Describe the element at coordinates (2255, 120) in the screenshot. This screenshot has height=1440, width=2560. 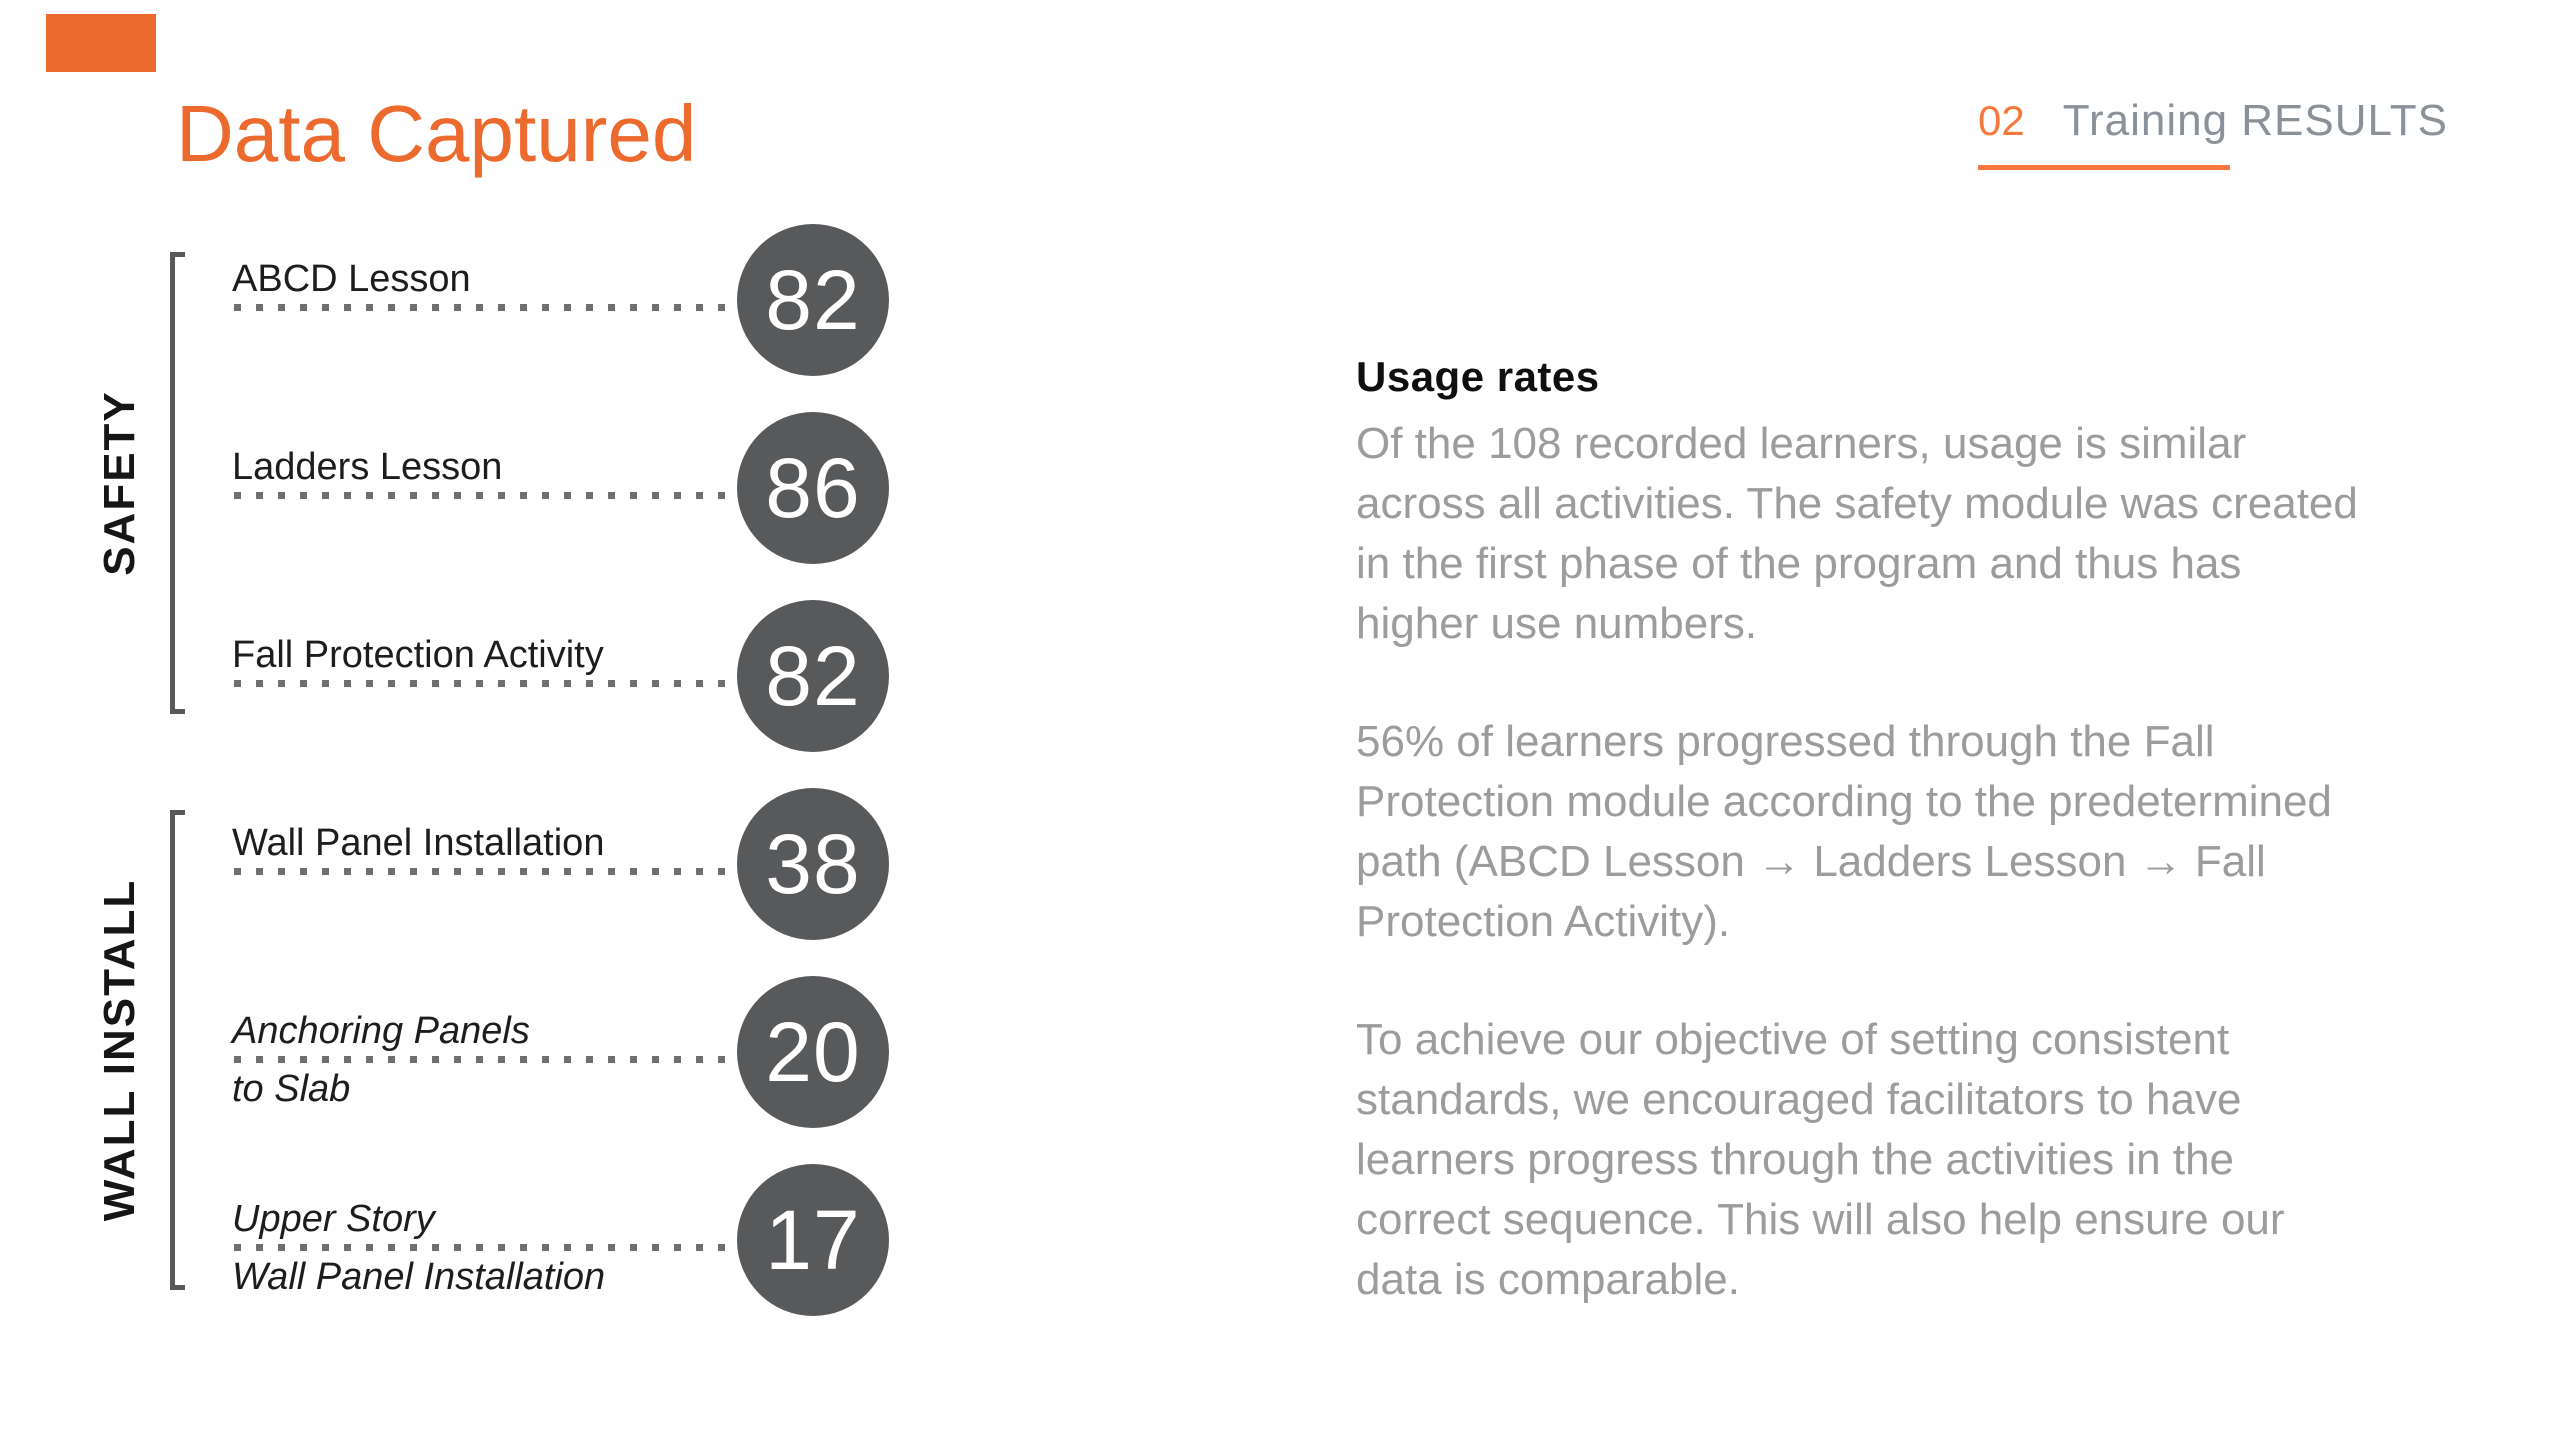
I see `section-title: Training RESULTS` at that location.